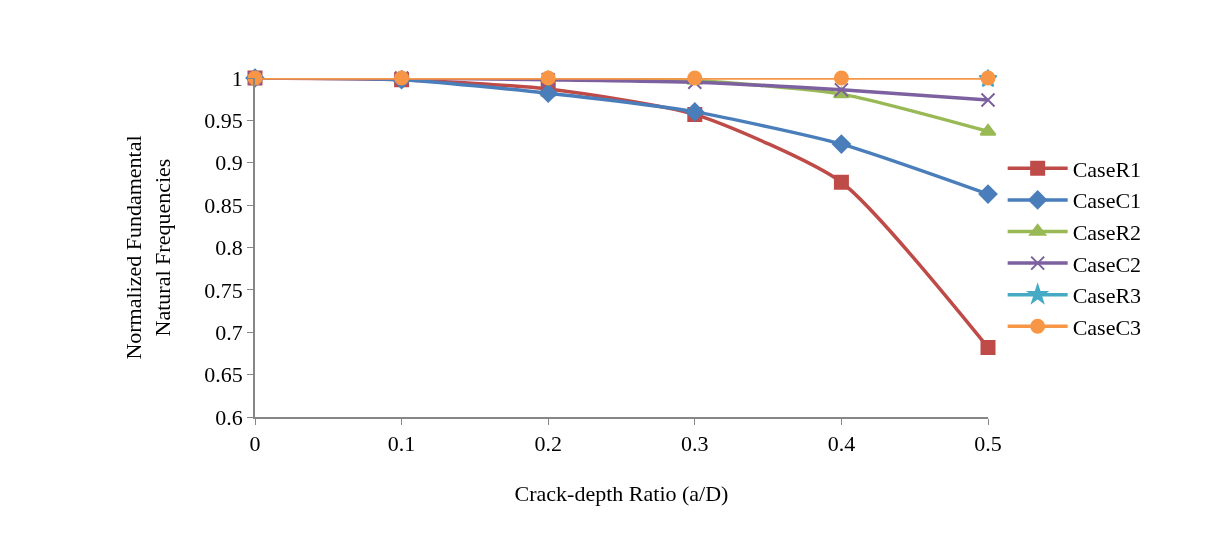 This screenshot has height=552, width=1213. Describe the element at coordinates (148, 247) in the screenshot. I see `y-axis-title: Normalized Fundamental Natural Frequencies` at that location.